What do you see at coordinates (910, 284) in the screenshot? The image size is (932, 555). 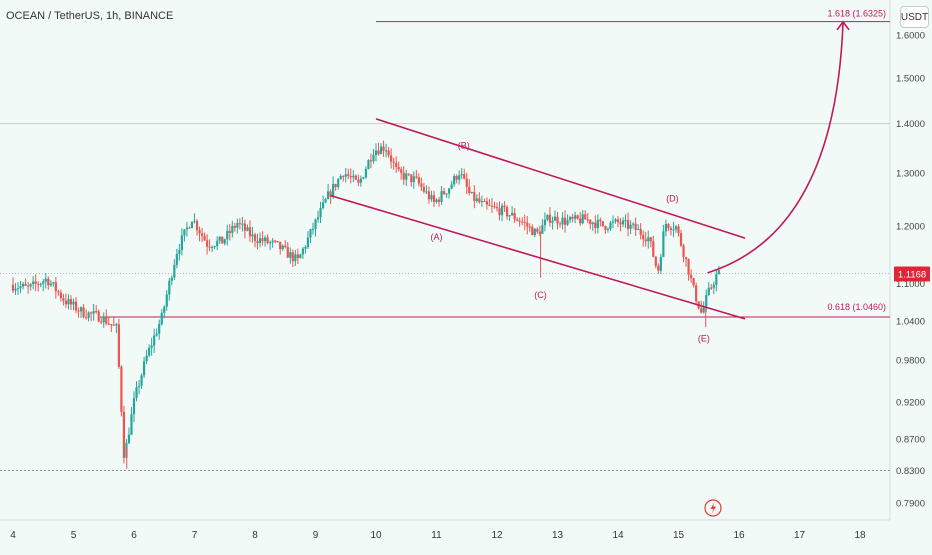 I see `y-tick-label: 1.1000` at bounding box center [910, 284].